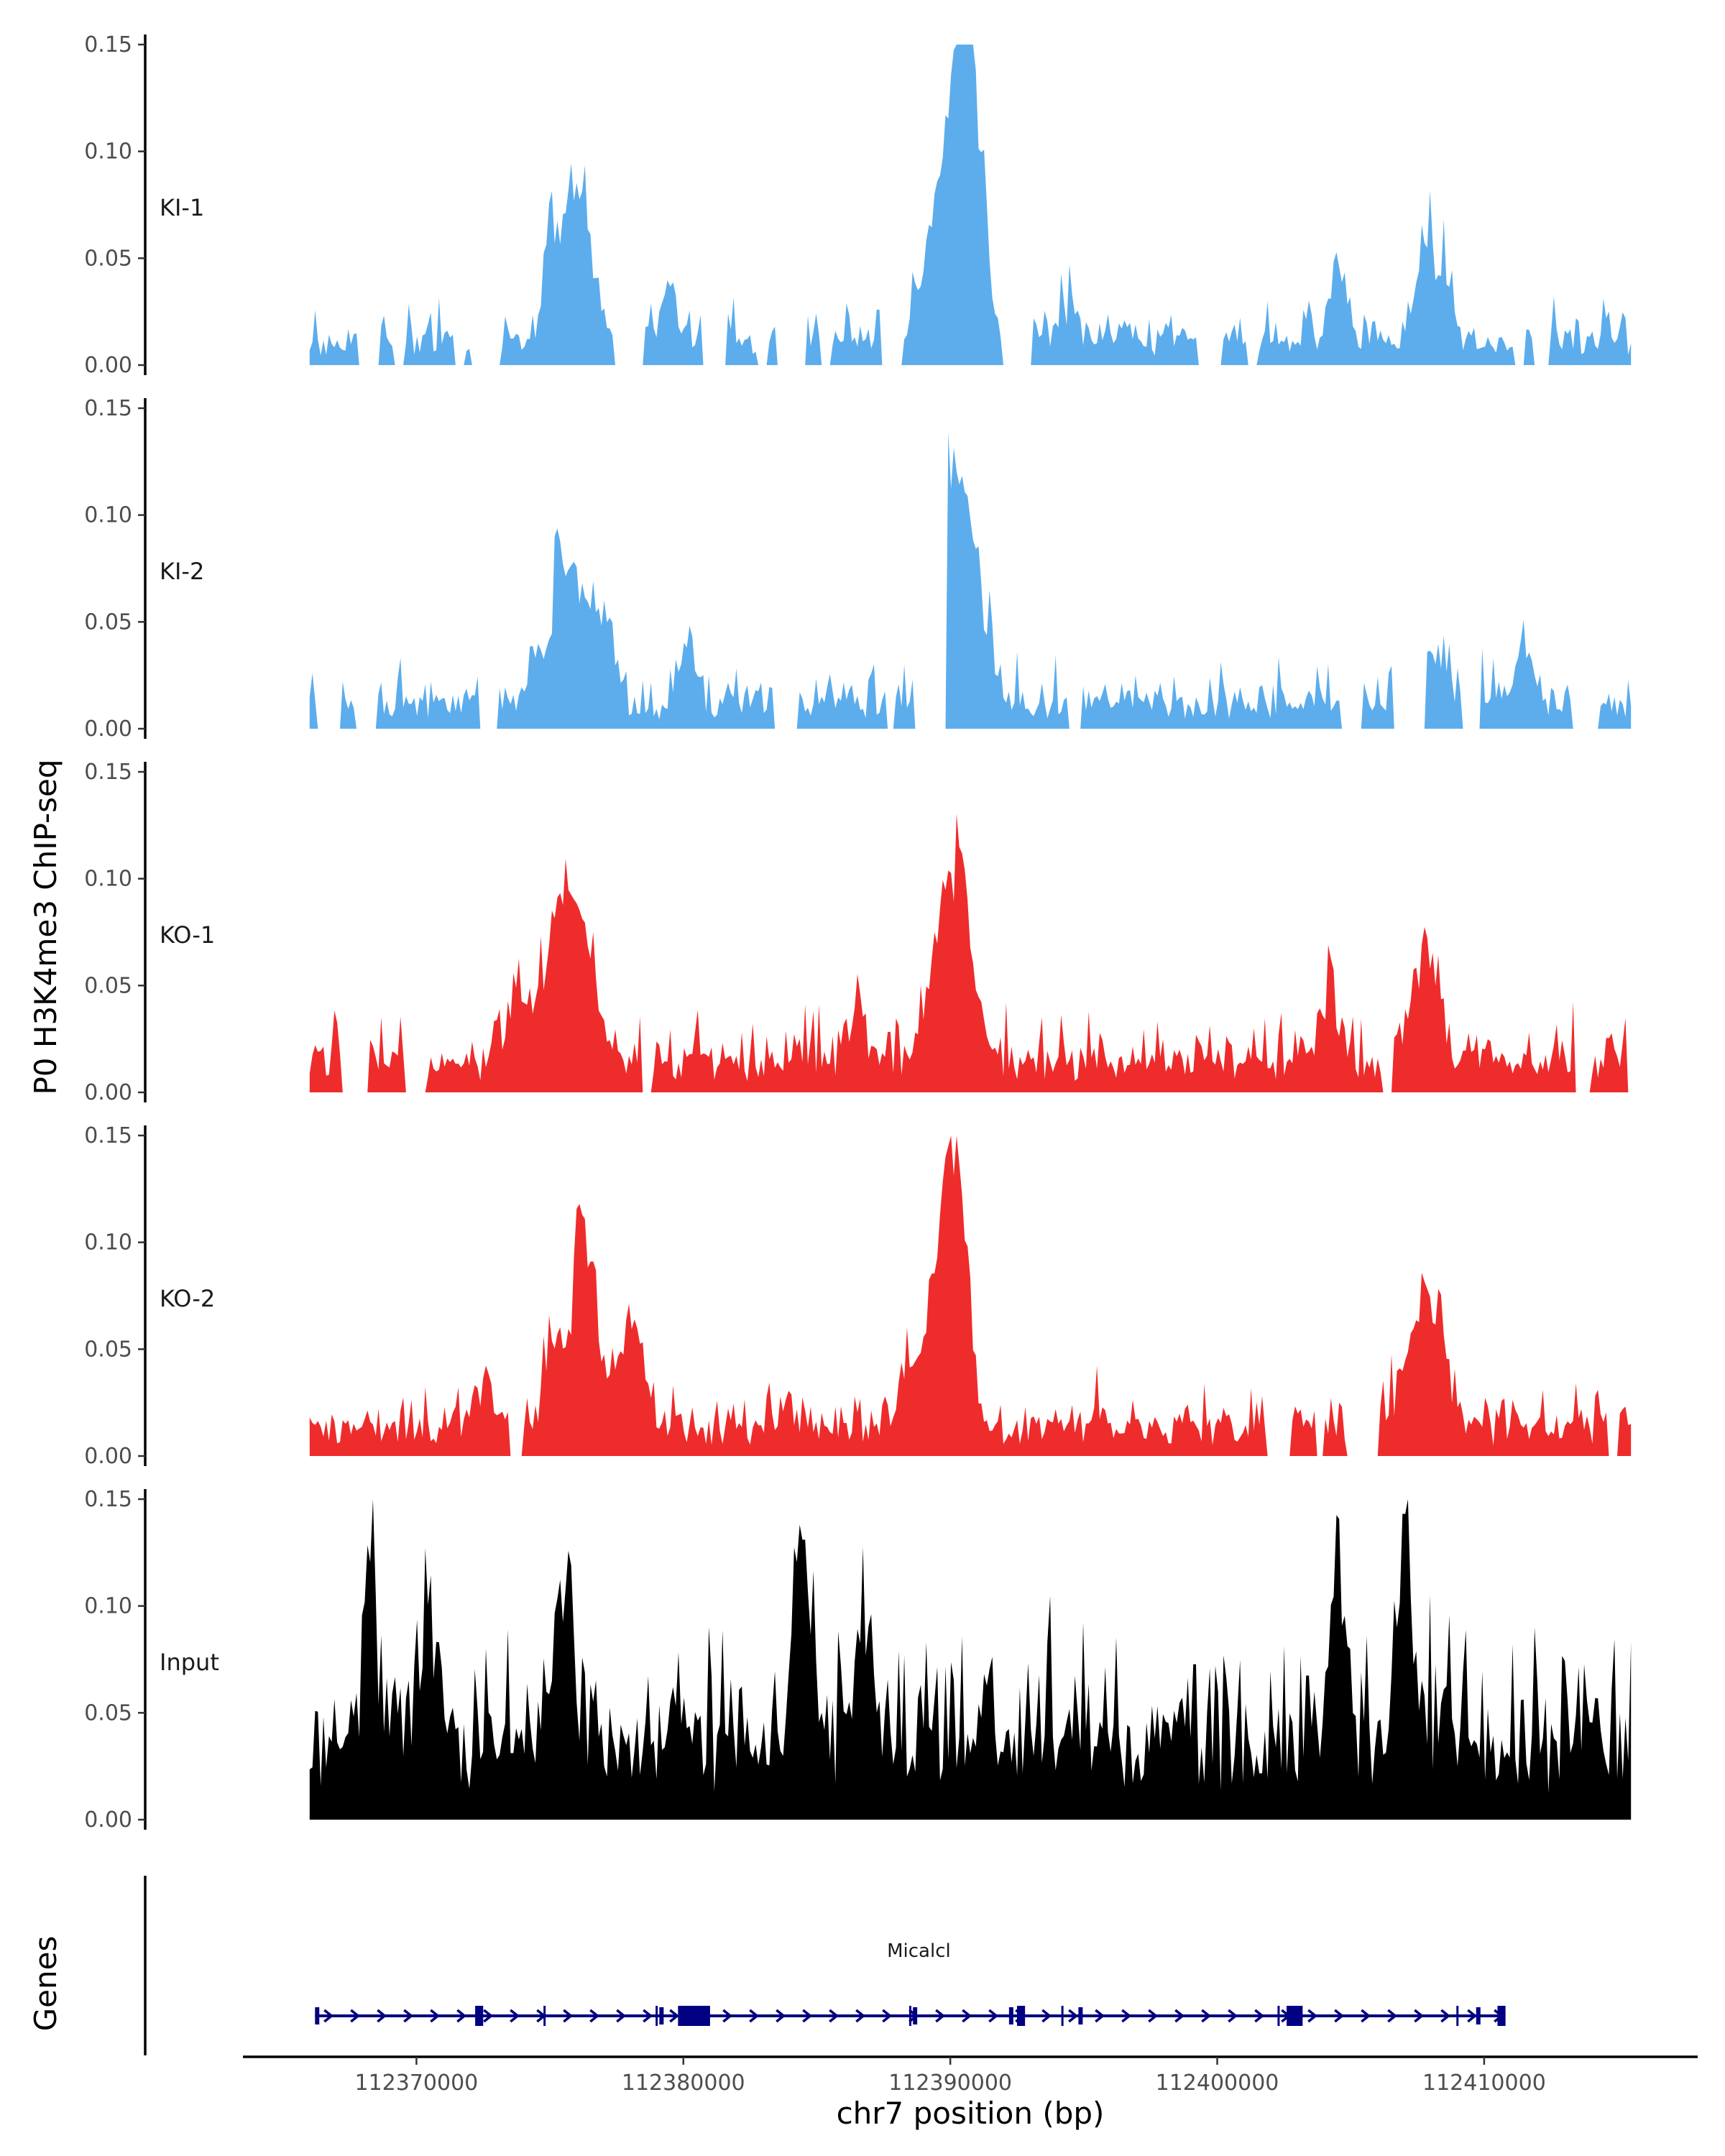  I want to click on track-ki-1: 0.00 0.05 0.10 0.15 KI-1, so click(858, 205).